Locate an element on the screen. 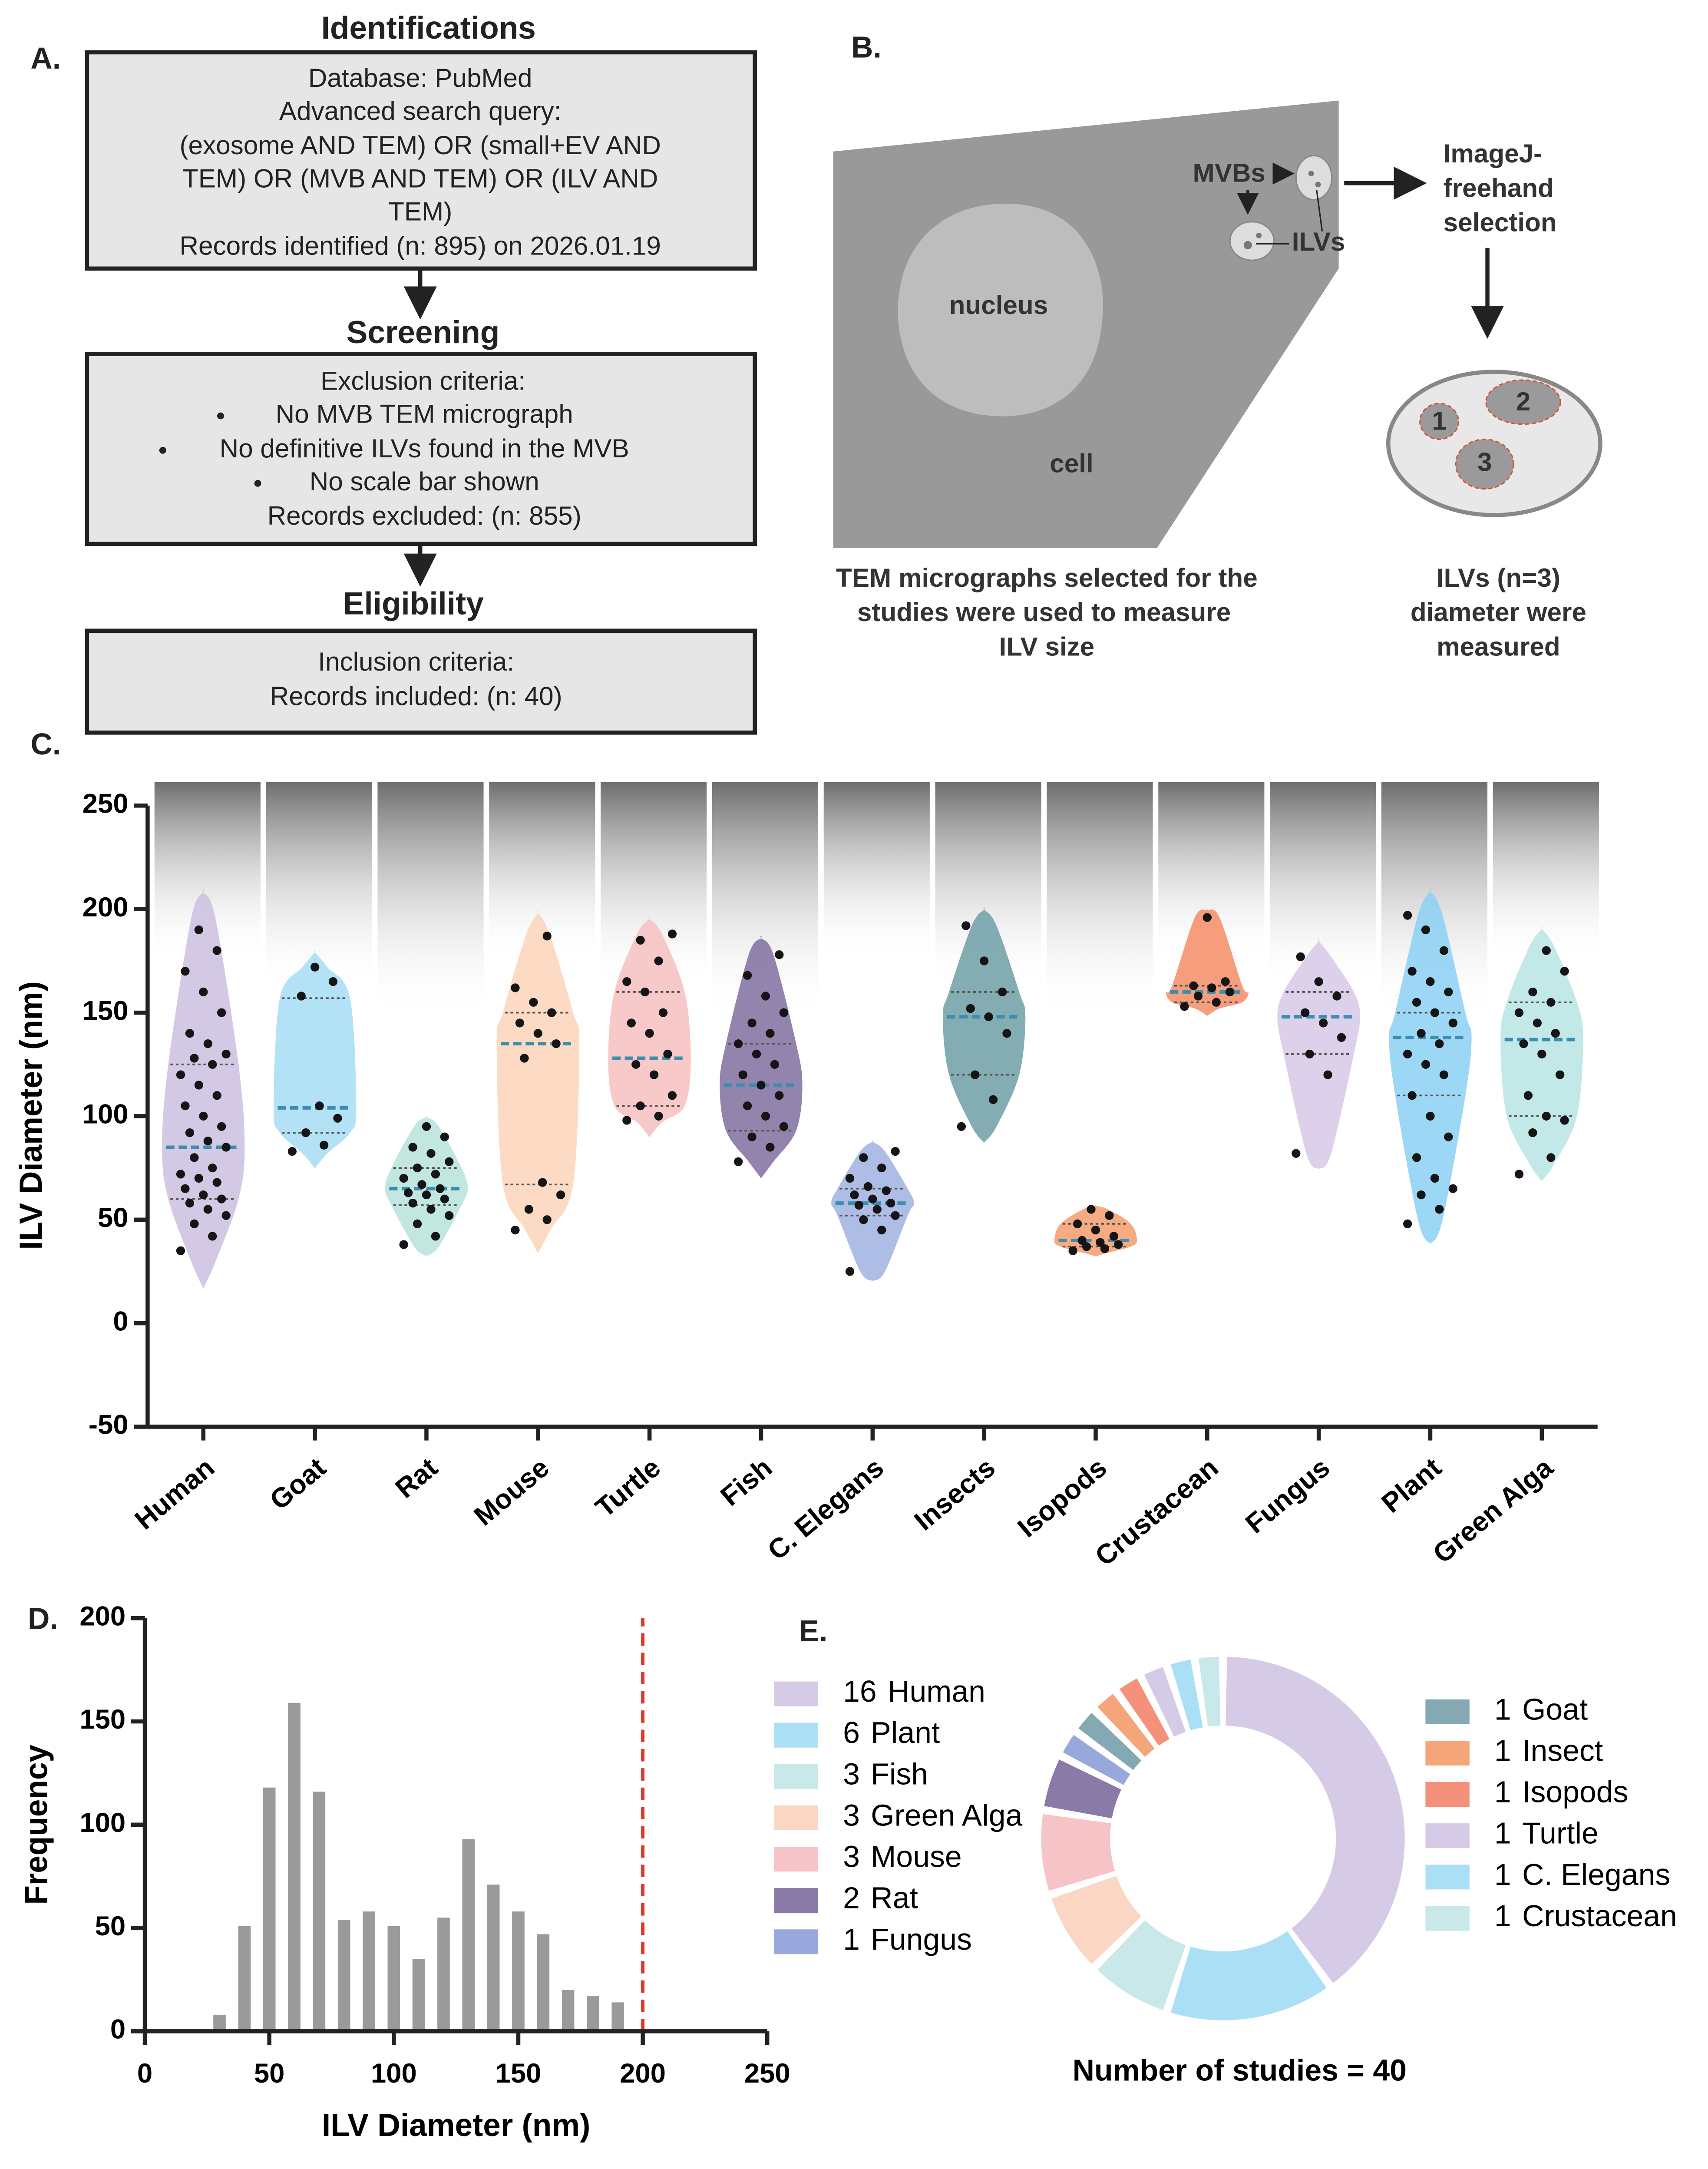  panel-label: A. is located at coordinates (46, 58).